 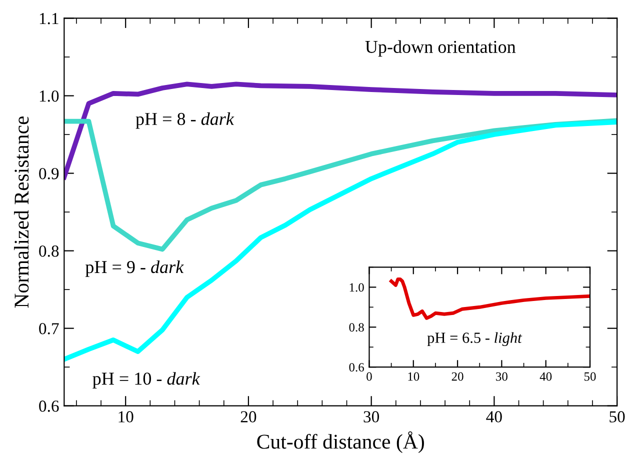 What do you see at coordinates (146, 380) in the screenshot?
I see `annotation: pH = 10 - dark` at bounding box center [146, 380].